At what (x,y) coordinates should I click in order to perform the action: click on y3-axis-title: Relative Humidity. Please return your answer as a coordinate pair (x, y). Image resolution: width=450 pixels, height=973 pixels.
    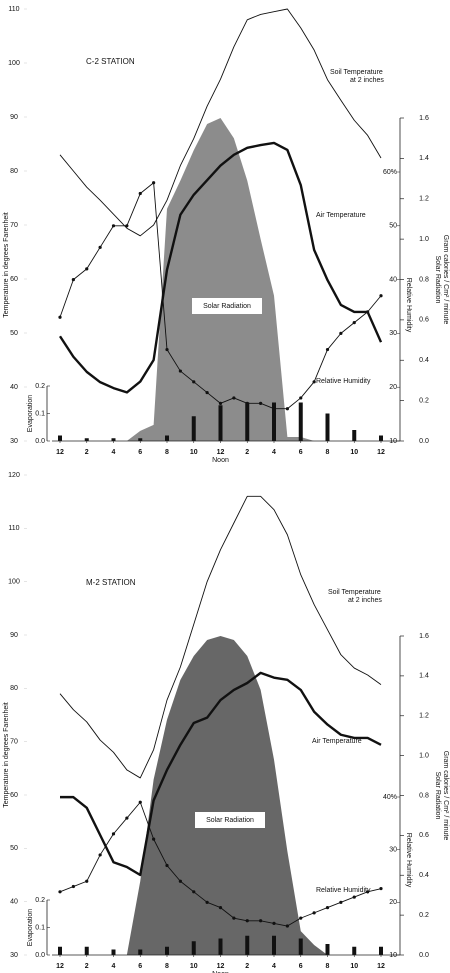
    Looking at the image, I should click on (408, 305).